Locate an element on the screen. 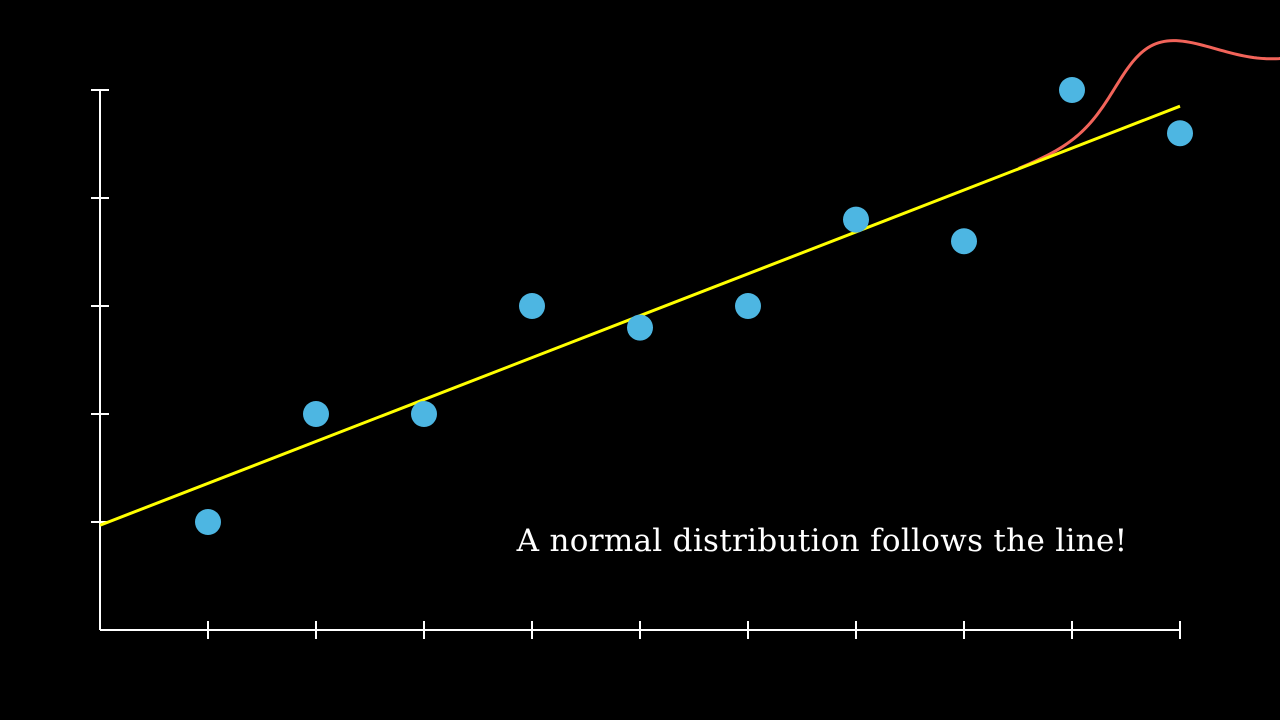 This screenshot has height=720, width=1280. normal-curve-layer is located at coordinates (1149, 104).